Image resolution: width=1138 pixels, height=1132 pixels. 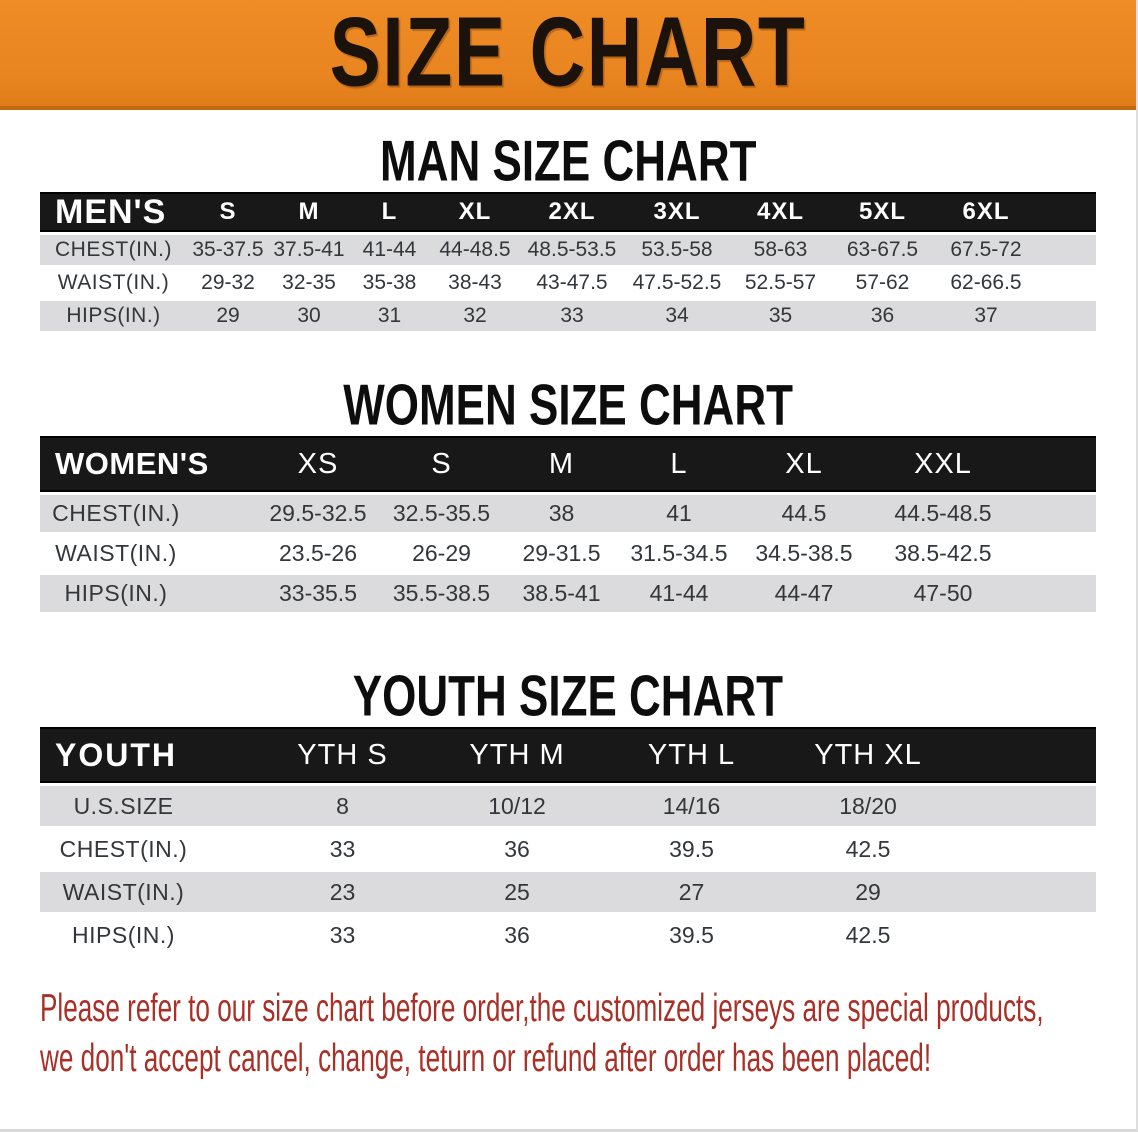 I want to click on size-value-cell: 62-66.5, so click(x=986, y=283).